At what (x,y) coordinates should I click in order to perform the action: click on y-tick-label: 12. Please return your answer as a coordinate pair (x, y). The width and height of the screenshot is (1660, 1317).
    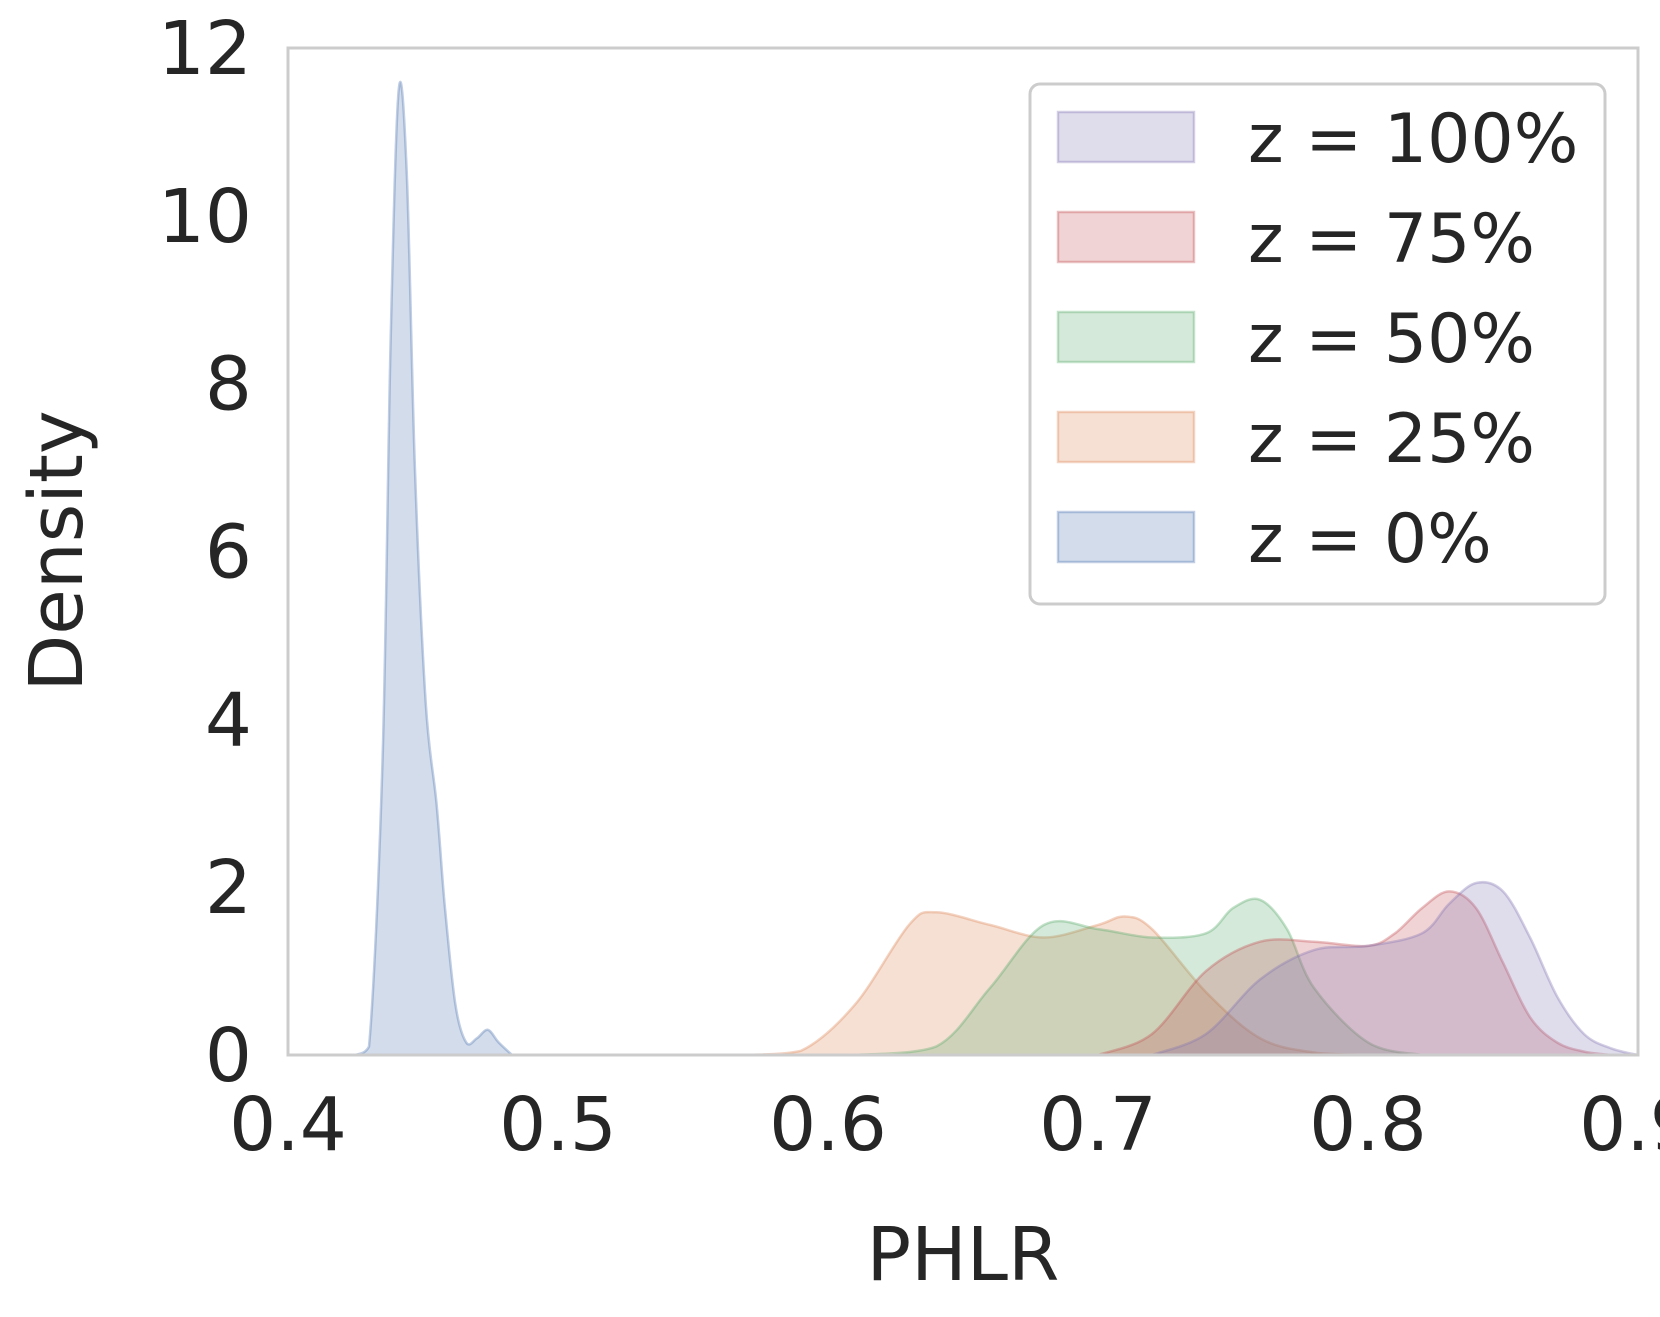
    Looking at the image, I should click on (205, 49).